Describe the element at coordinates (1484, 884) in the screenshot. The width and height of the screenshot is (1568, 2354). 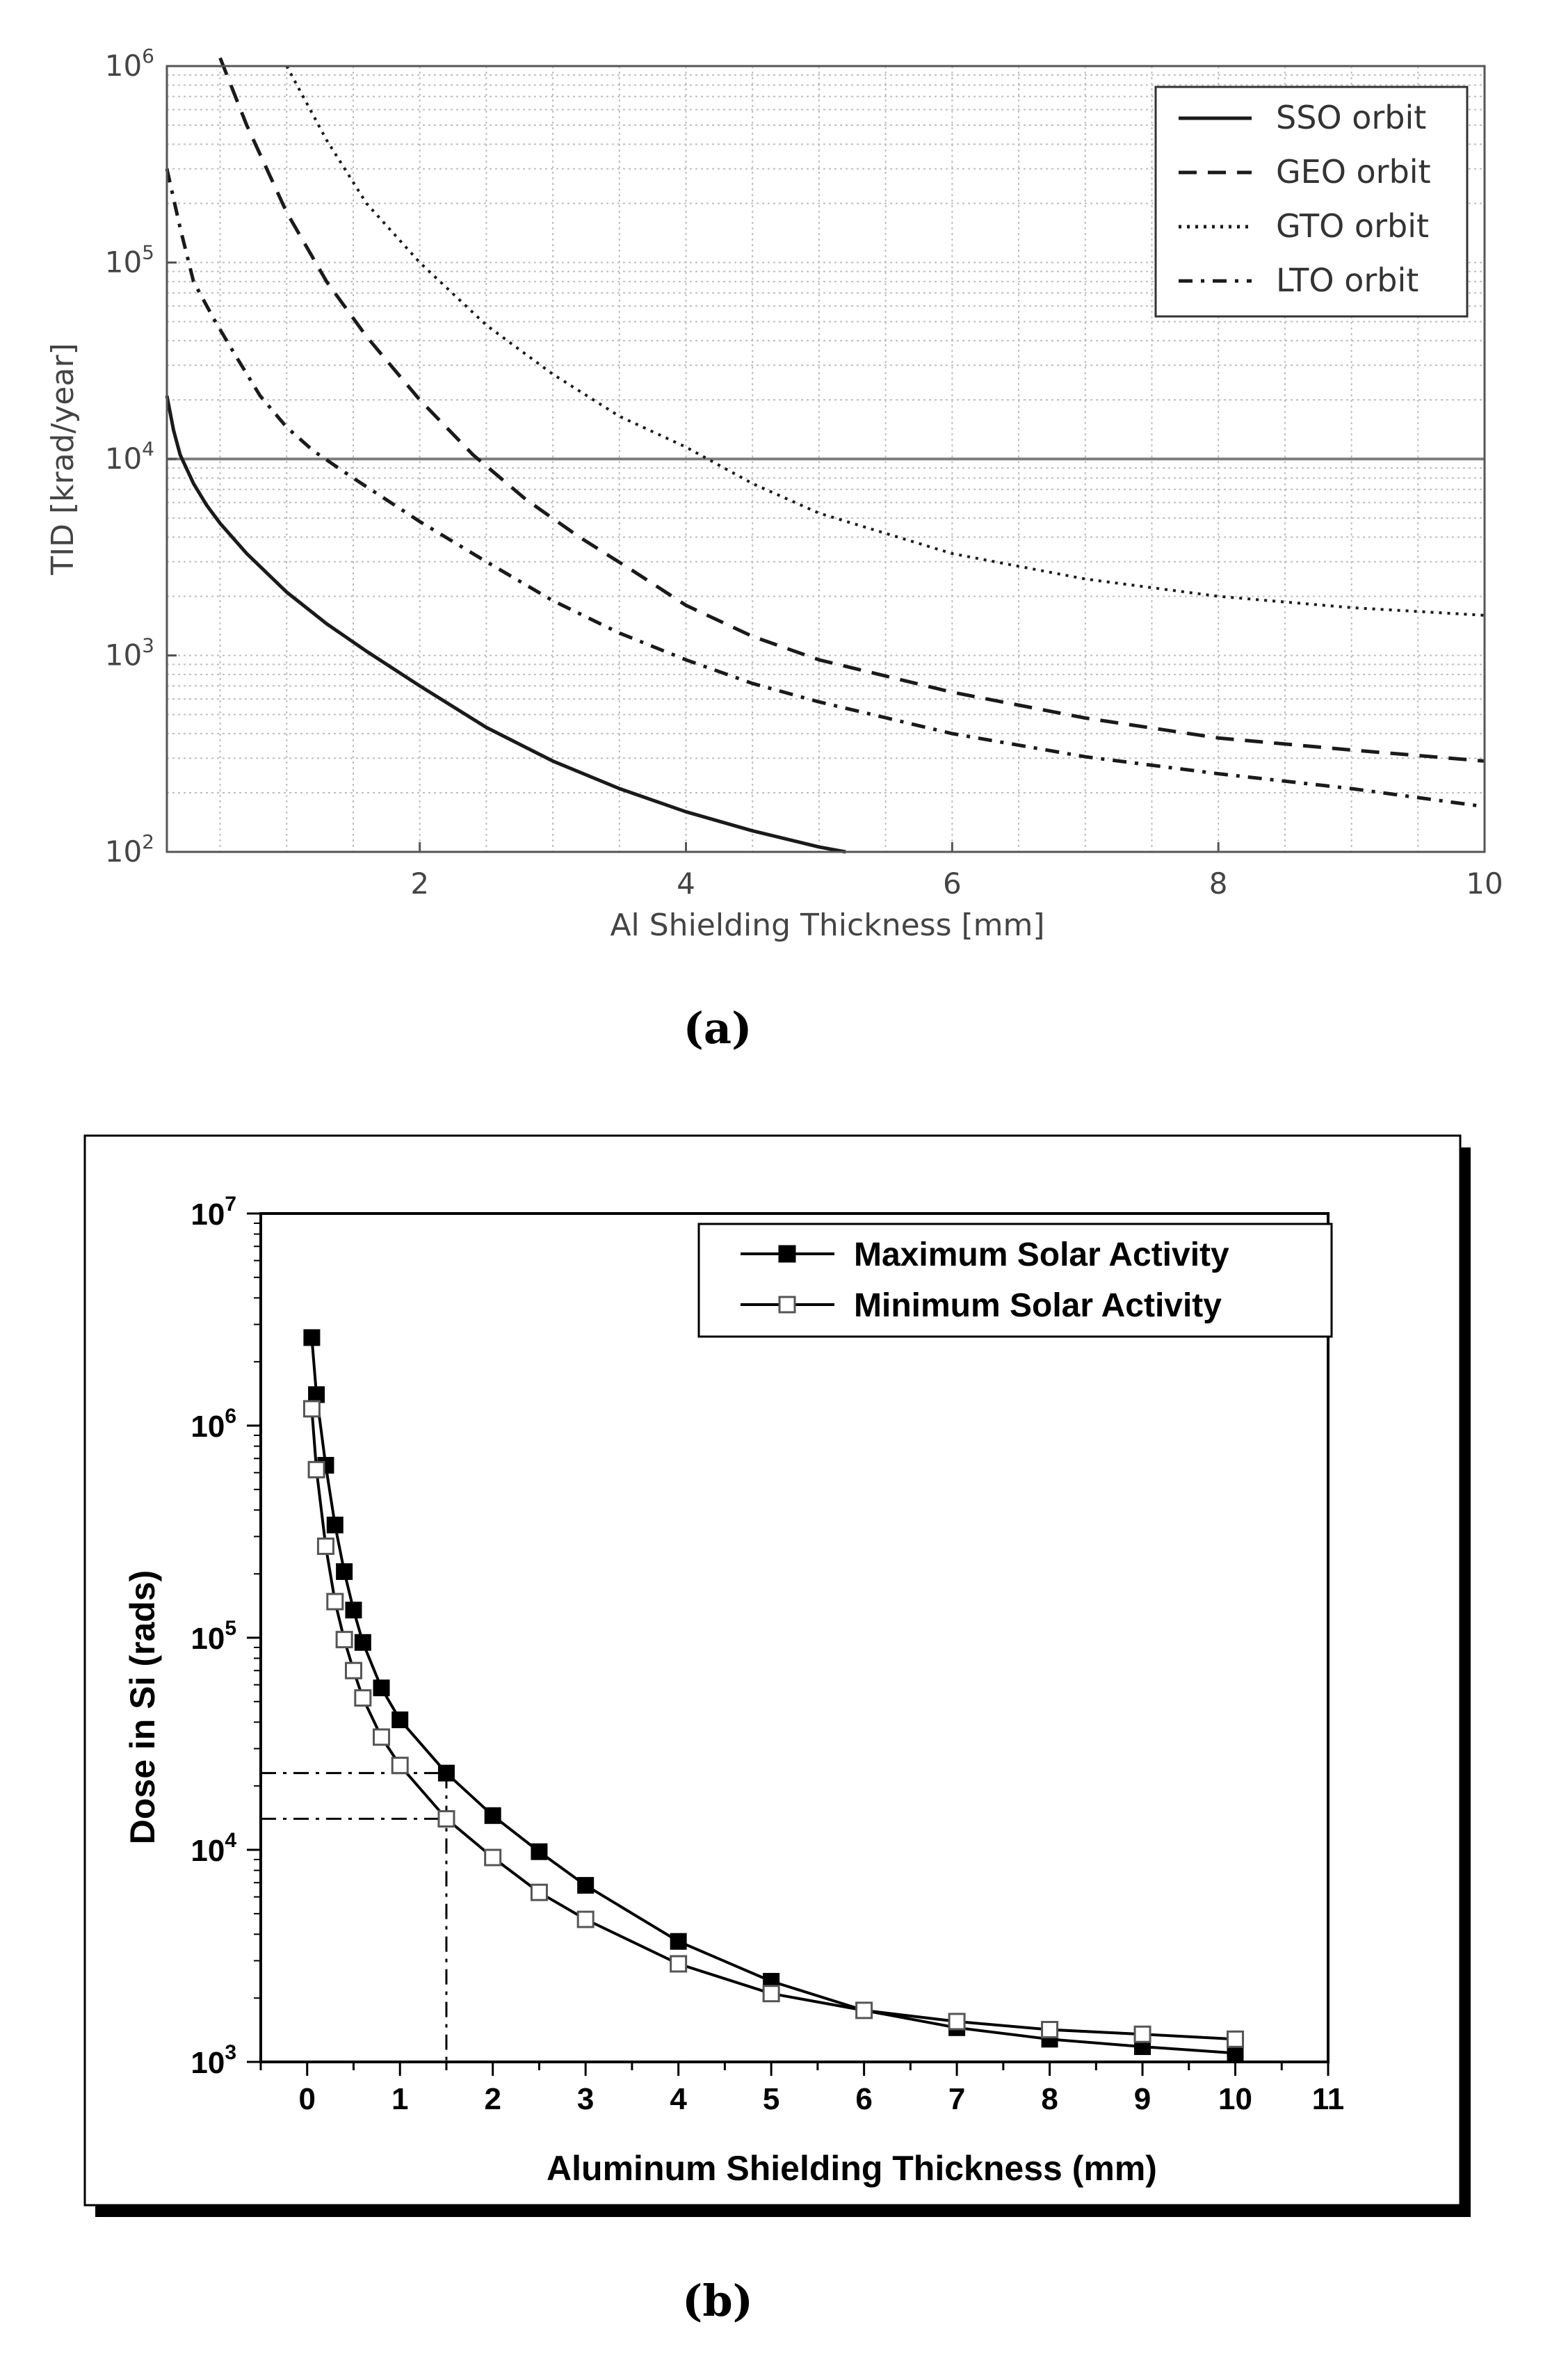
I see `chart-a-x-tick-label: 10` at that location.